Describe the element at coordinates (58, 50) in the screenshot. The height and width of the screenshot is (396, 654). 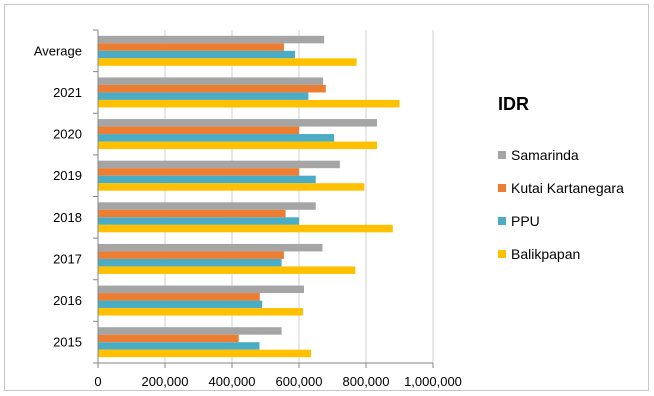
I see `y-tick-label: Average` at that location.